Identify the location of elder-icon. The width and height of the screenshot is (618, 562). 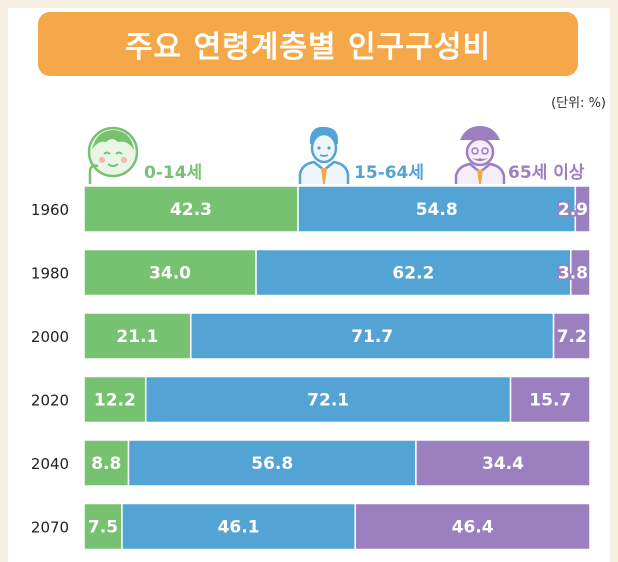
(480, 155).